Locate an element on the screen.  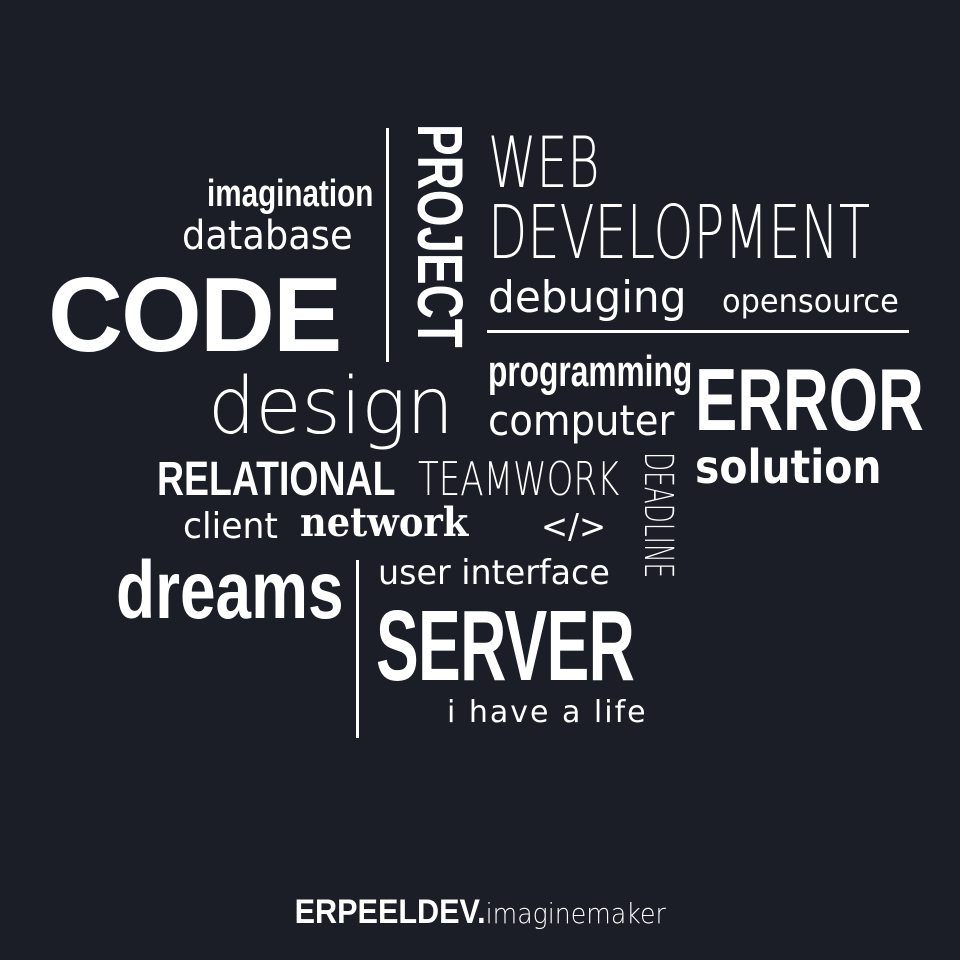
word-i-have-a-life: i have a life is located at coordinates (547, 712).